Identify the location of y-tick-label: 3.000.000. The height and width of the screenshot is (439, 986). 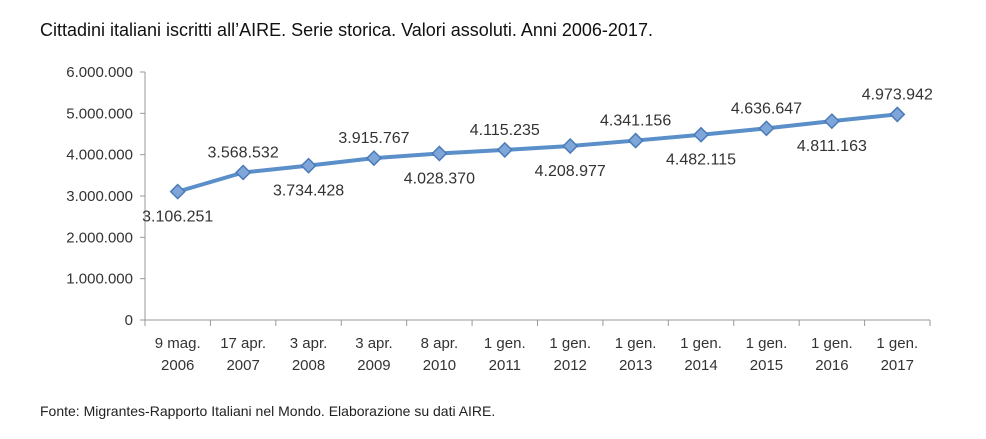
(99, 196).